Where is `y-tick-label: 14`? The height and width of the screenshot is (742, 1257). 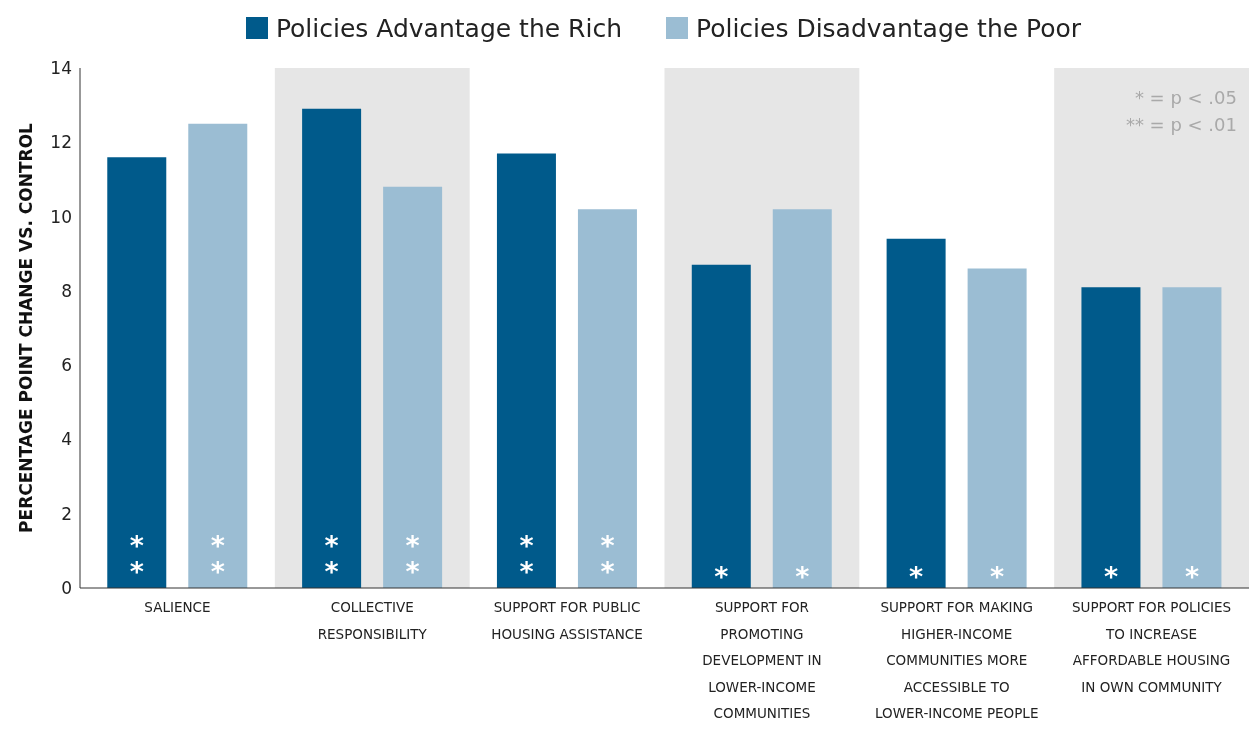 y-tick-label: 14 is located at coordinates (61, 68).